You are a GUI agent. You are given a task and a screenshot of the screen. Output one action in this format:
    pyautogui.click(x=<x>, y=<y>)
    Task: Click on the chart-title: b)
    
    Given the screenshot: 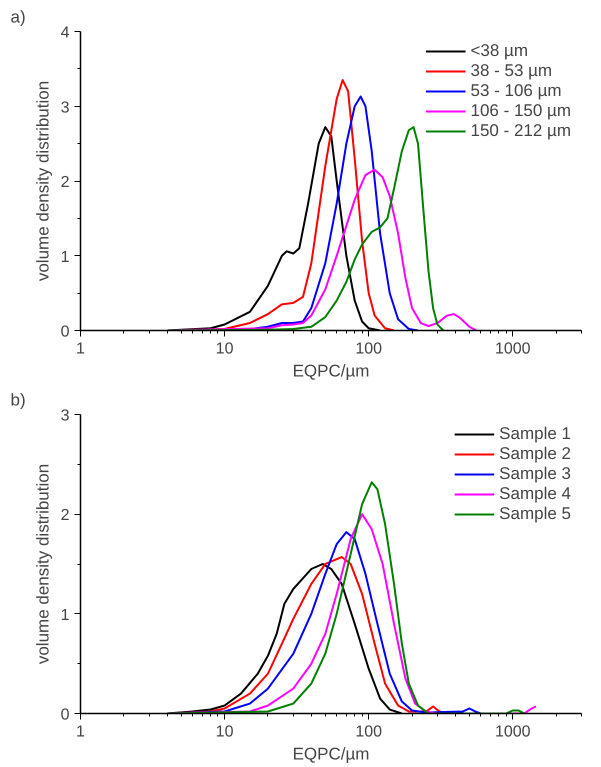 What is the action you would take?
    pyautogui.click(x=18, y=400)
    